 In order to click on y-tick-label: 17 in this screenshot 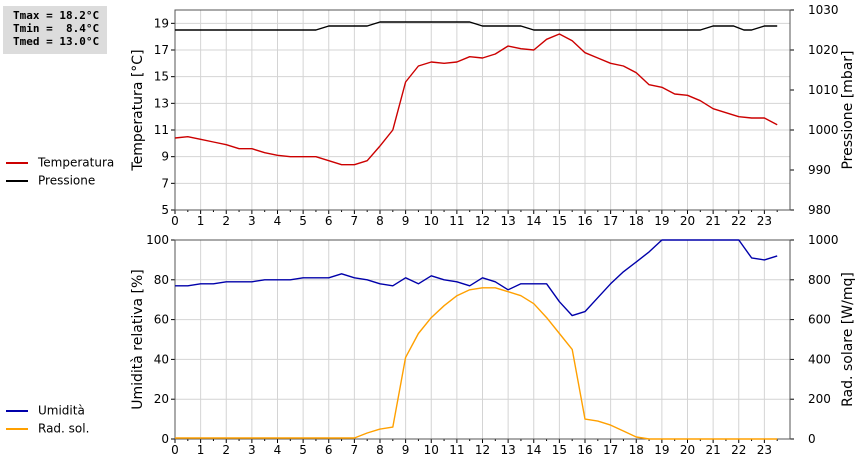, I will do `click(161, 50)`.